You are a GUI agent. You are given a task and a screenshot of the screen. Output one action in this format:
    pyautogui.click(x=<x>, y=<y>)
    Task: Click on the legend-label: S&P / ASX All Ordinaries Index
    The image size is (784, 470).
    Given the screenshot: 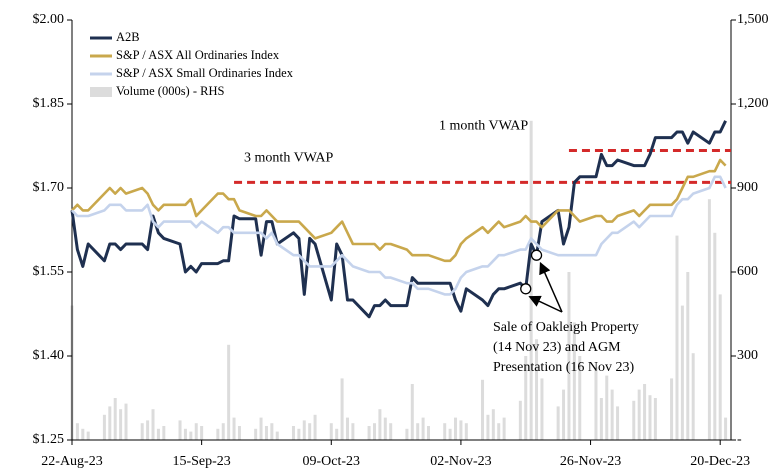 What is the action you would take?
    pyautogui.click(x=198, y=55)
    